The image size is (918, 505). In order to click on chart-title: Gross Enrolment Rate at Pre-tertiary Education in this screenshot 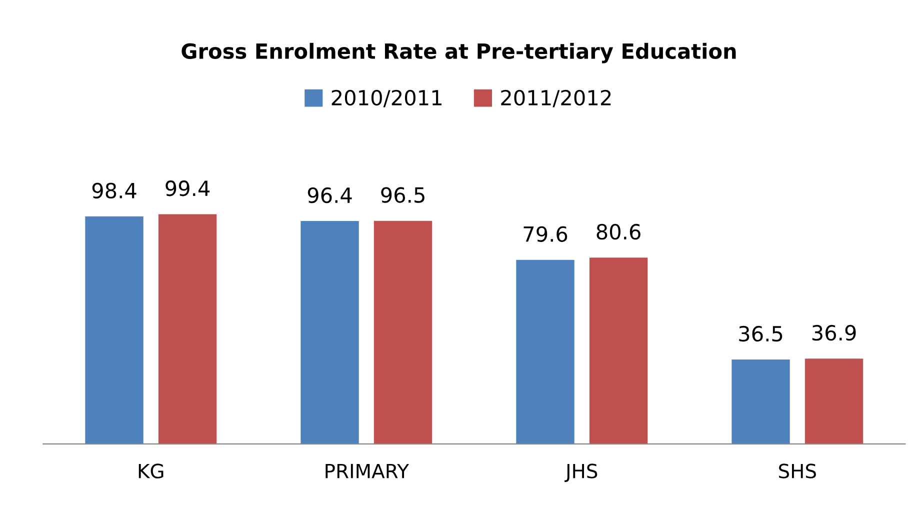, I will do `click(459, 53)`.